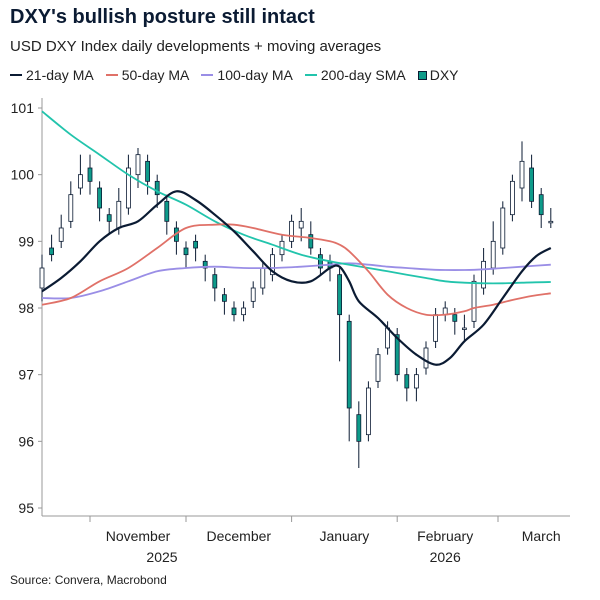 This screenshot has height=600, width=600. What do you see at coordinates (207, 75) in the screenshot?
I see `legend-swatch-100-day-ma` at bounding box center [207, 75].